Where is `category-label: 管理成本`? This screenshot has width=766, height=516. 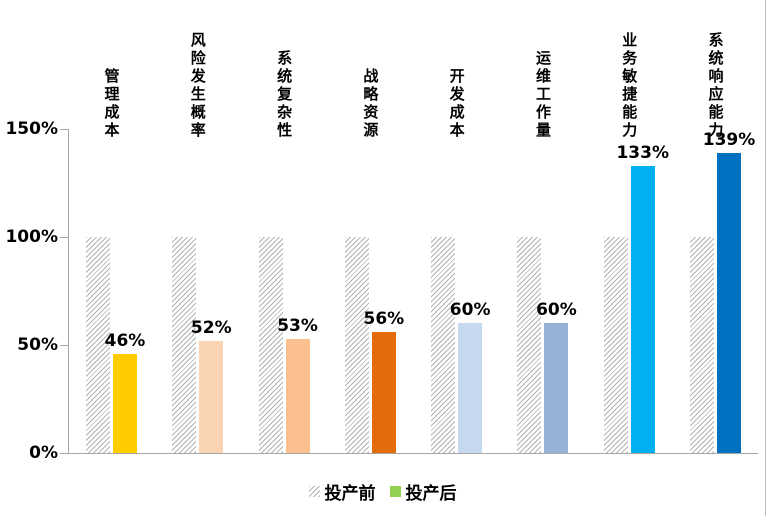 category-label: 管理成本 is located at coordinates (112, 70).